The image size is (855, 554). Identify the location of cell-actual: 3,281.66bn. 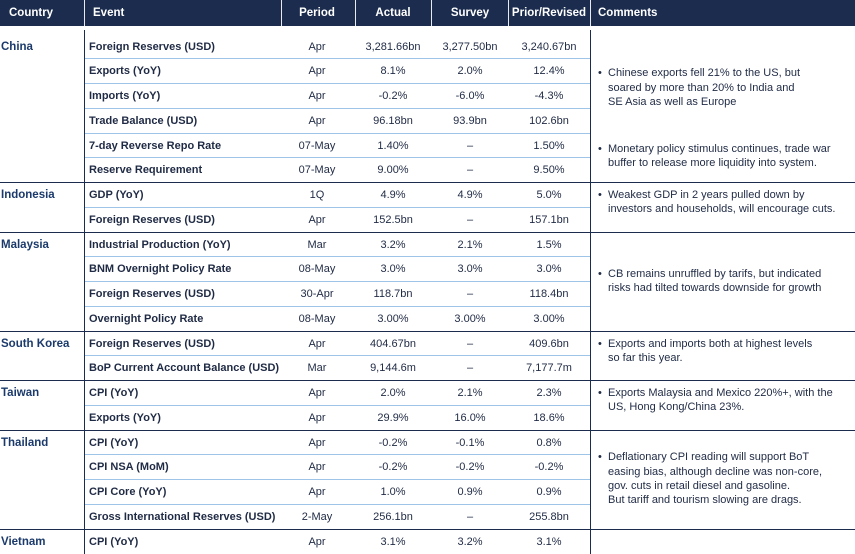
(393, 46).